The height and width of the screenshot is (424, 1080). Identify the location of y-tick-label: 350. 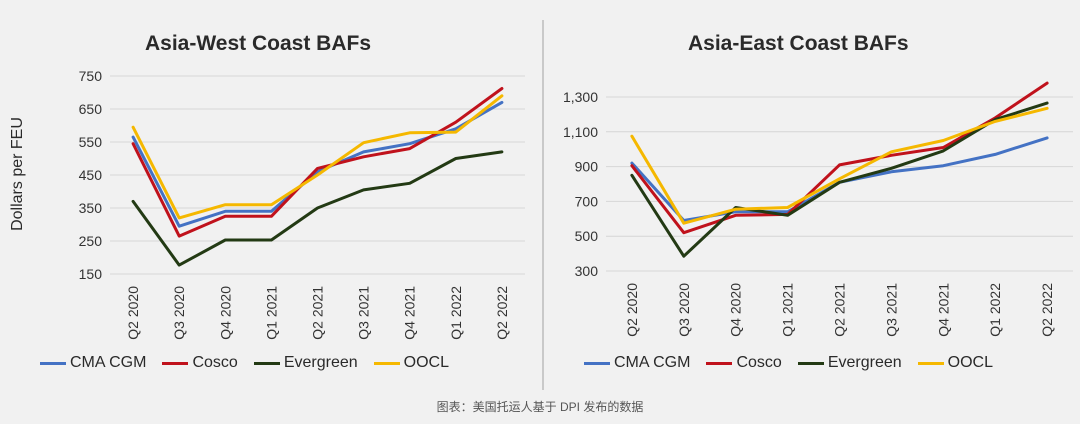
(91, 208).